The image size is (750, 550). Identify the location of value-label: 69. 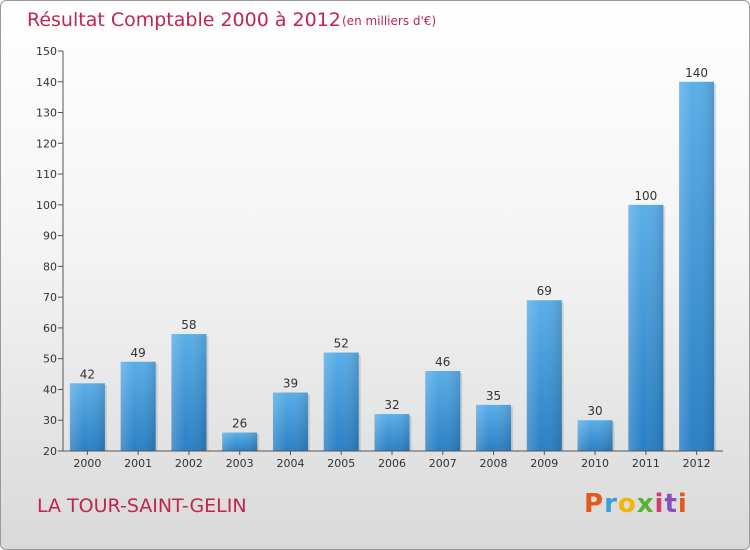
(544, 291).